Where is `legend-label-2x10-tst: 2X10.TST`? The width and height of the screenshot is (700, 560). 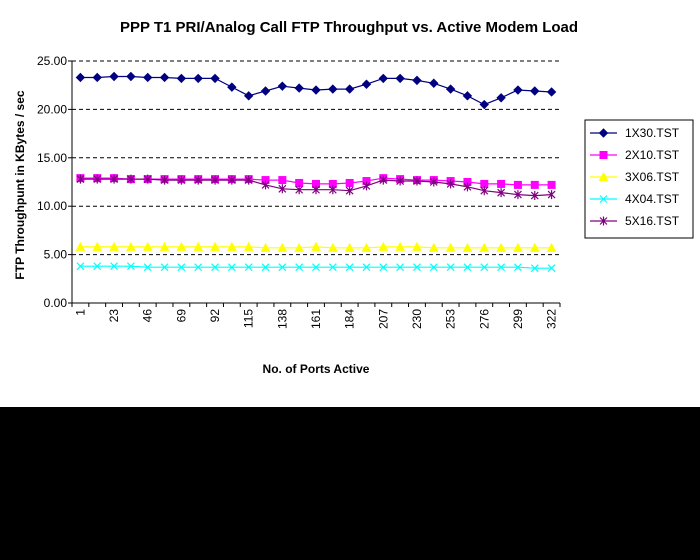 legend-label-2x10-tst: 2X10.TST is located at coordinates (652, 155).